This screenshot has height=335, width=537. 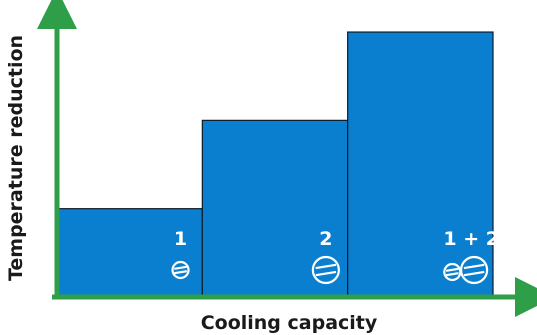 What do you see at coordinates (289, 323) in the screenshot?
I see `x-axis-label: Cooling capacity` at bounding box center [289, 323].